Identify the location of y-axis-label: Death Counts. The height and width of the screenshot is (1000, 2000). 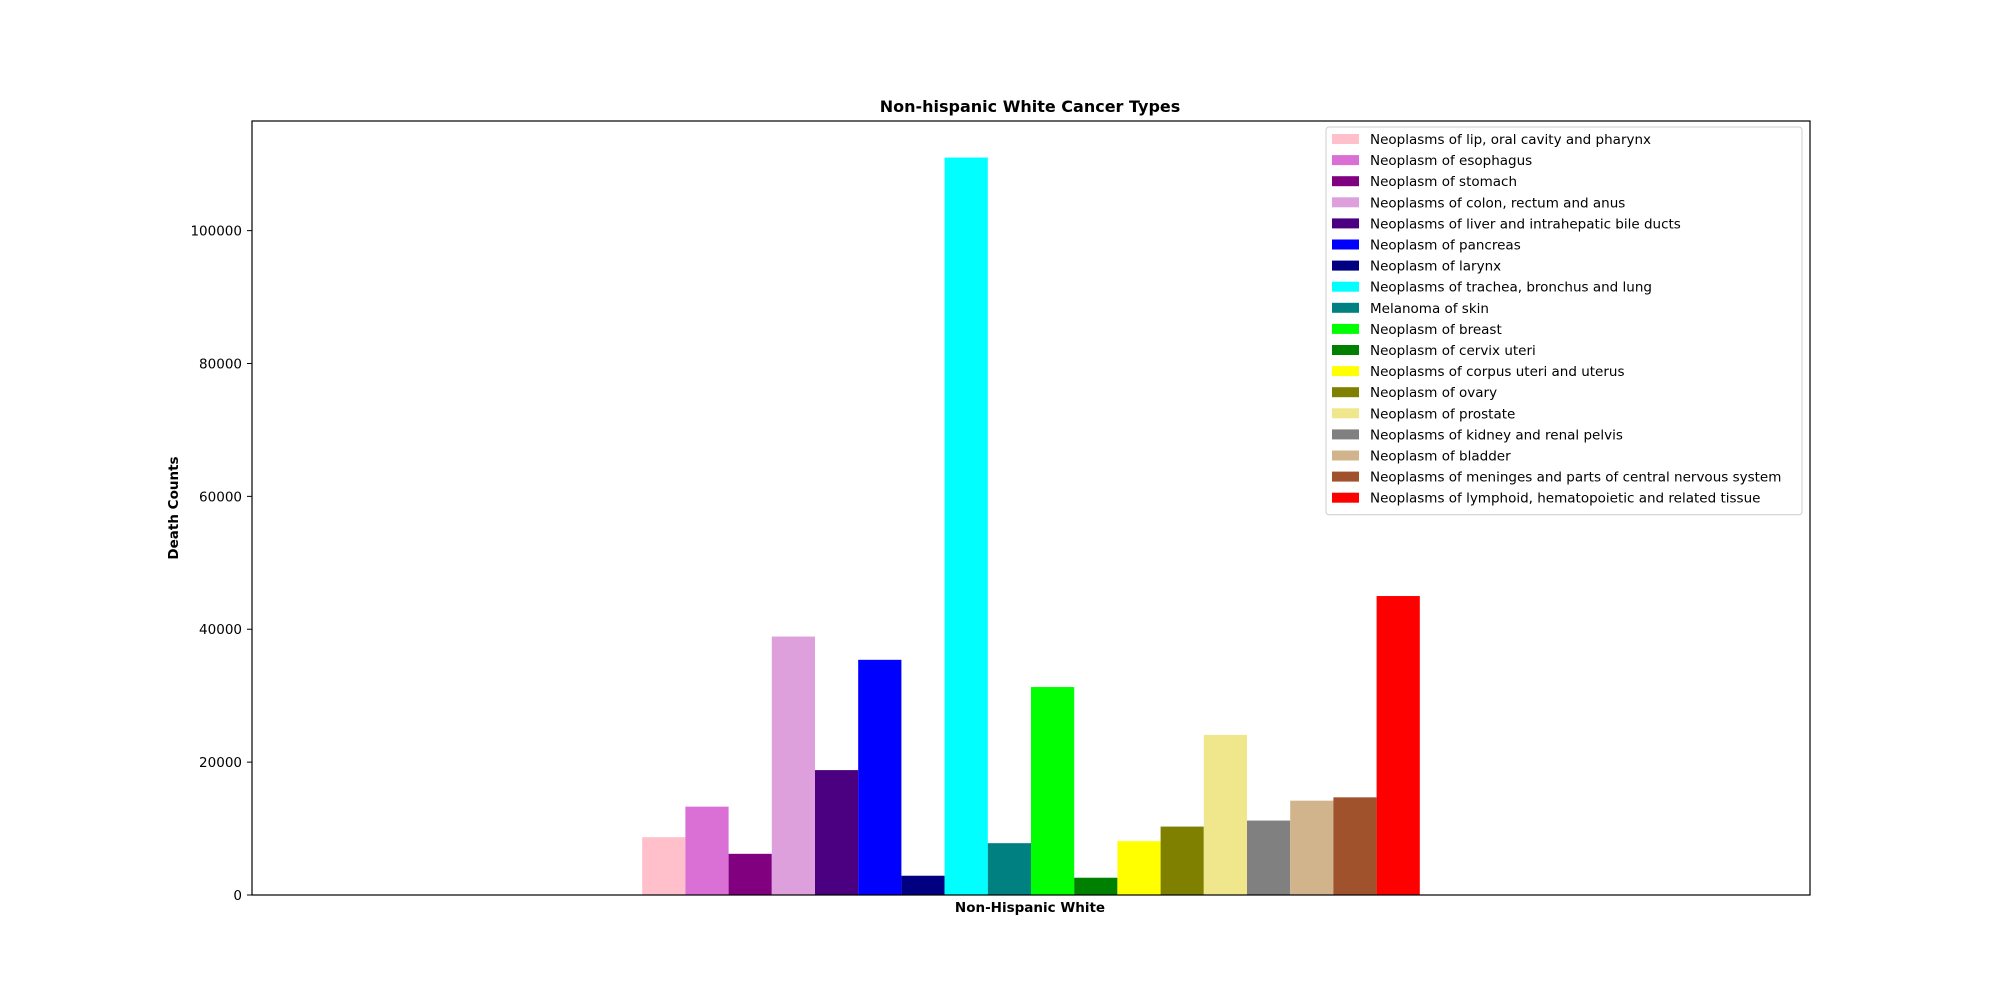
(174, 507).